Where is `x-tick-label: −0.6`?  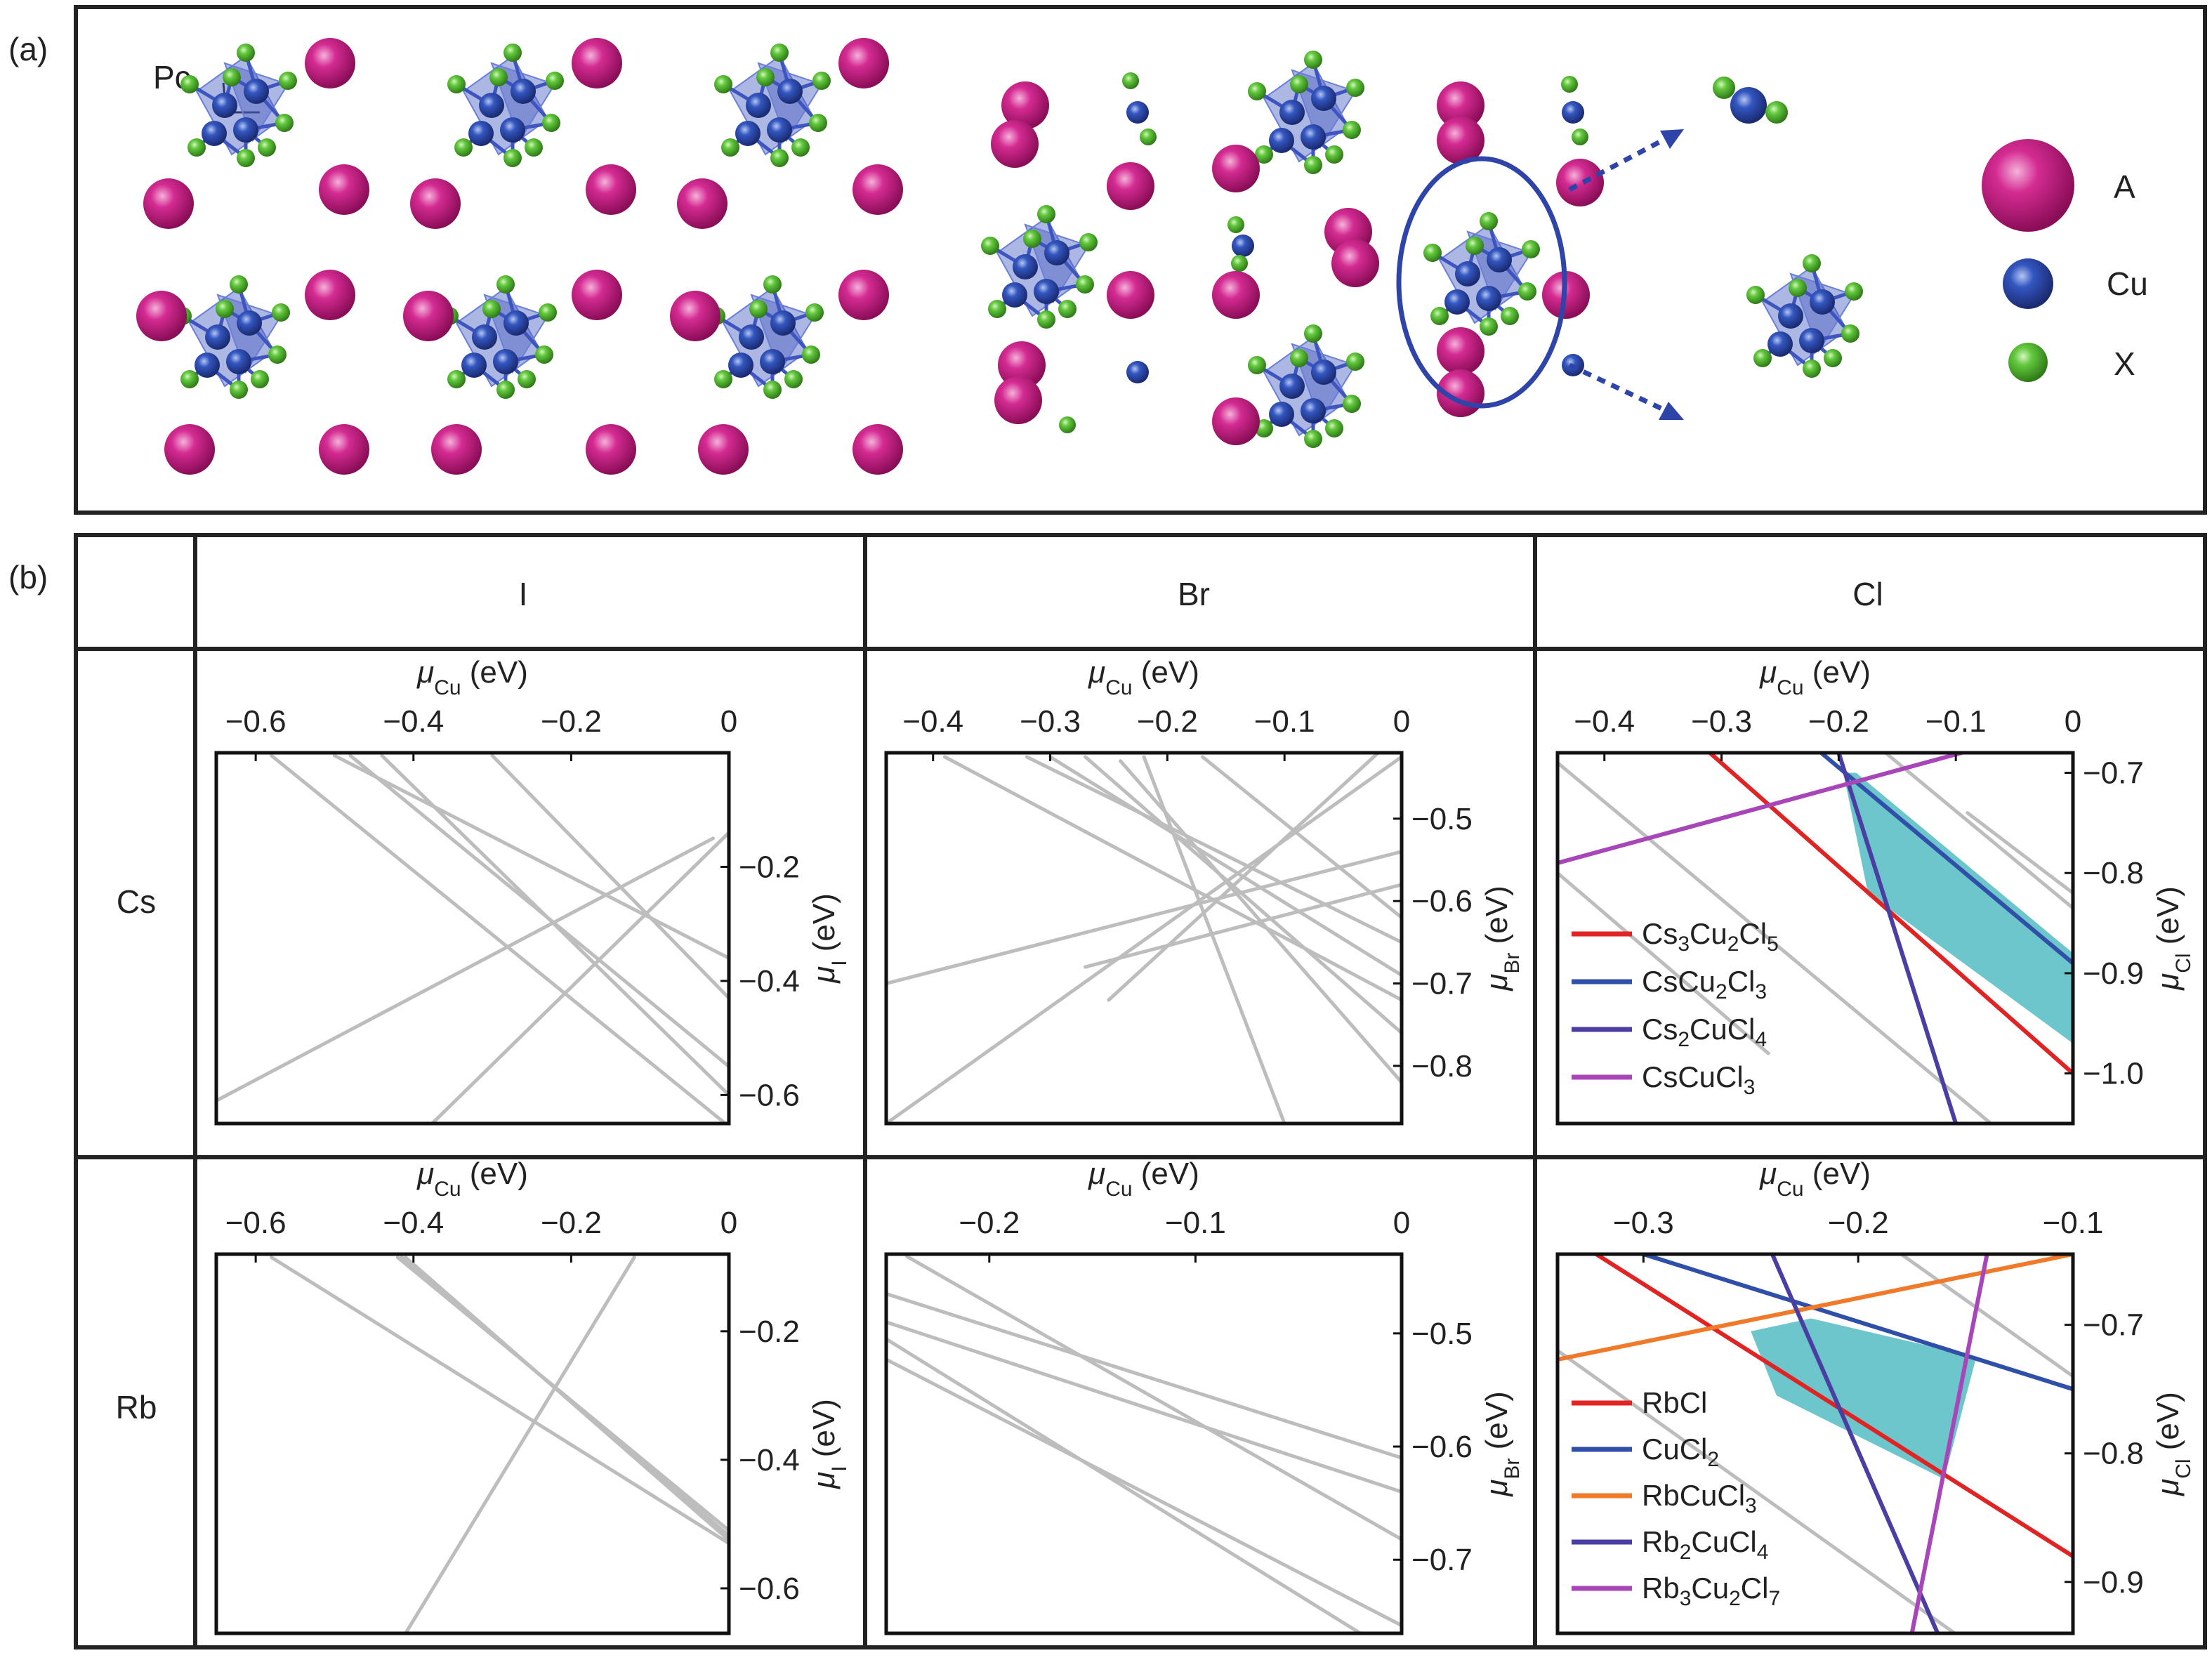 x-tick-label: −0.6 is located at coordinates (256, 1223).